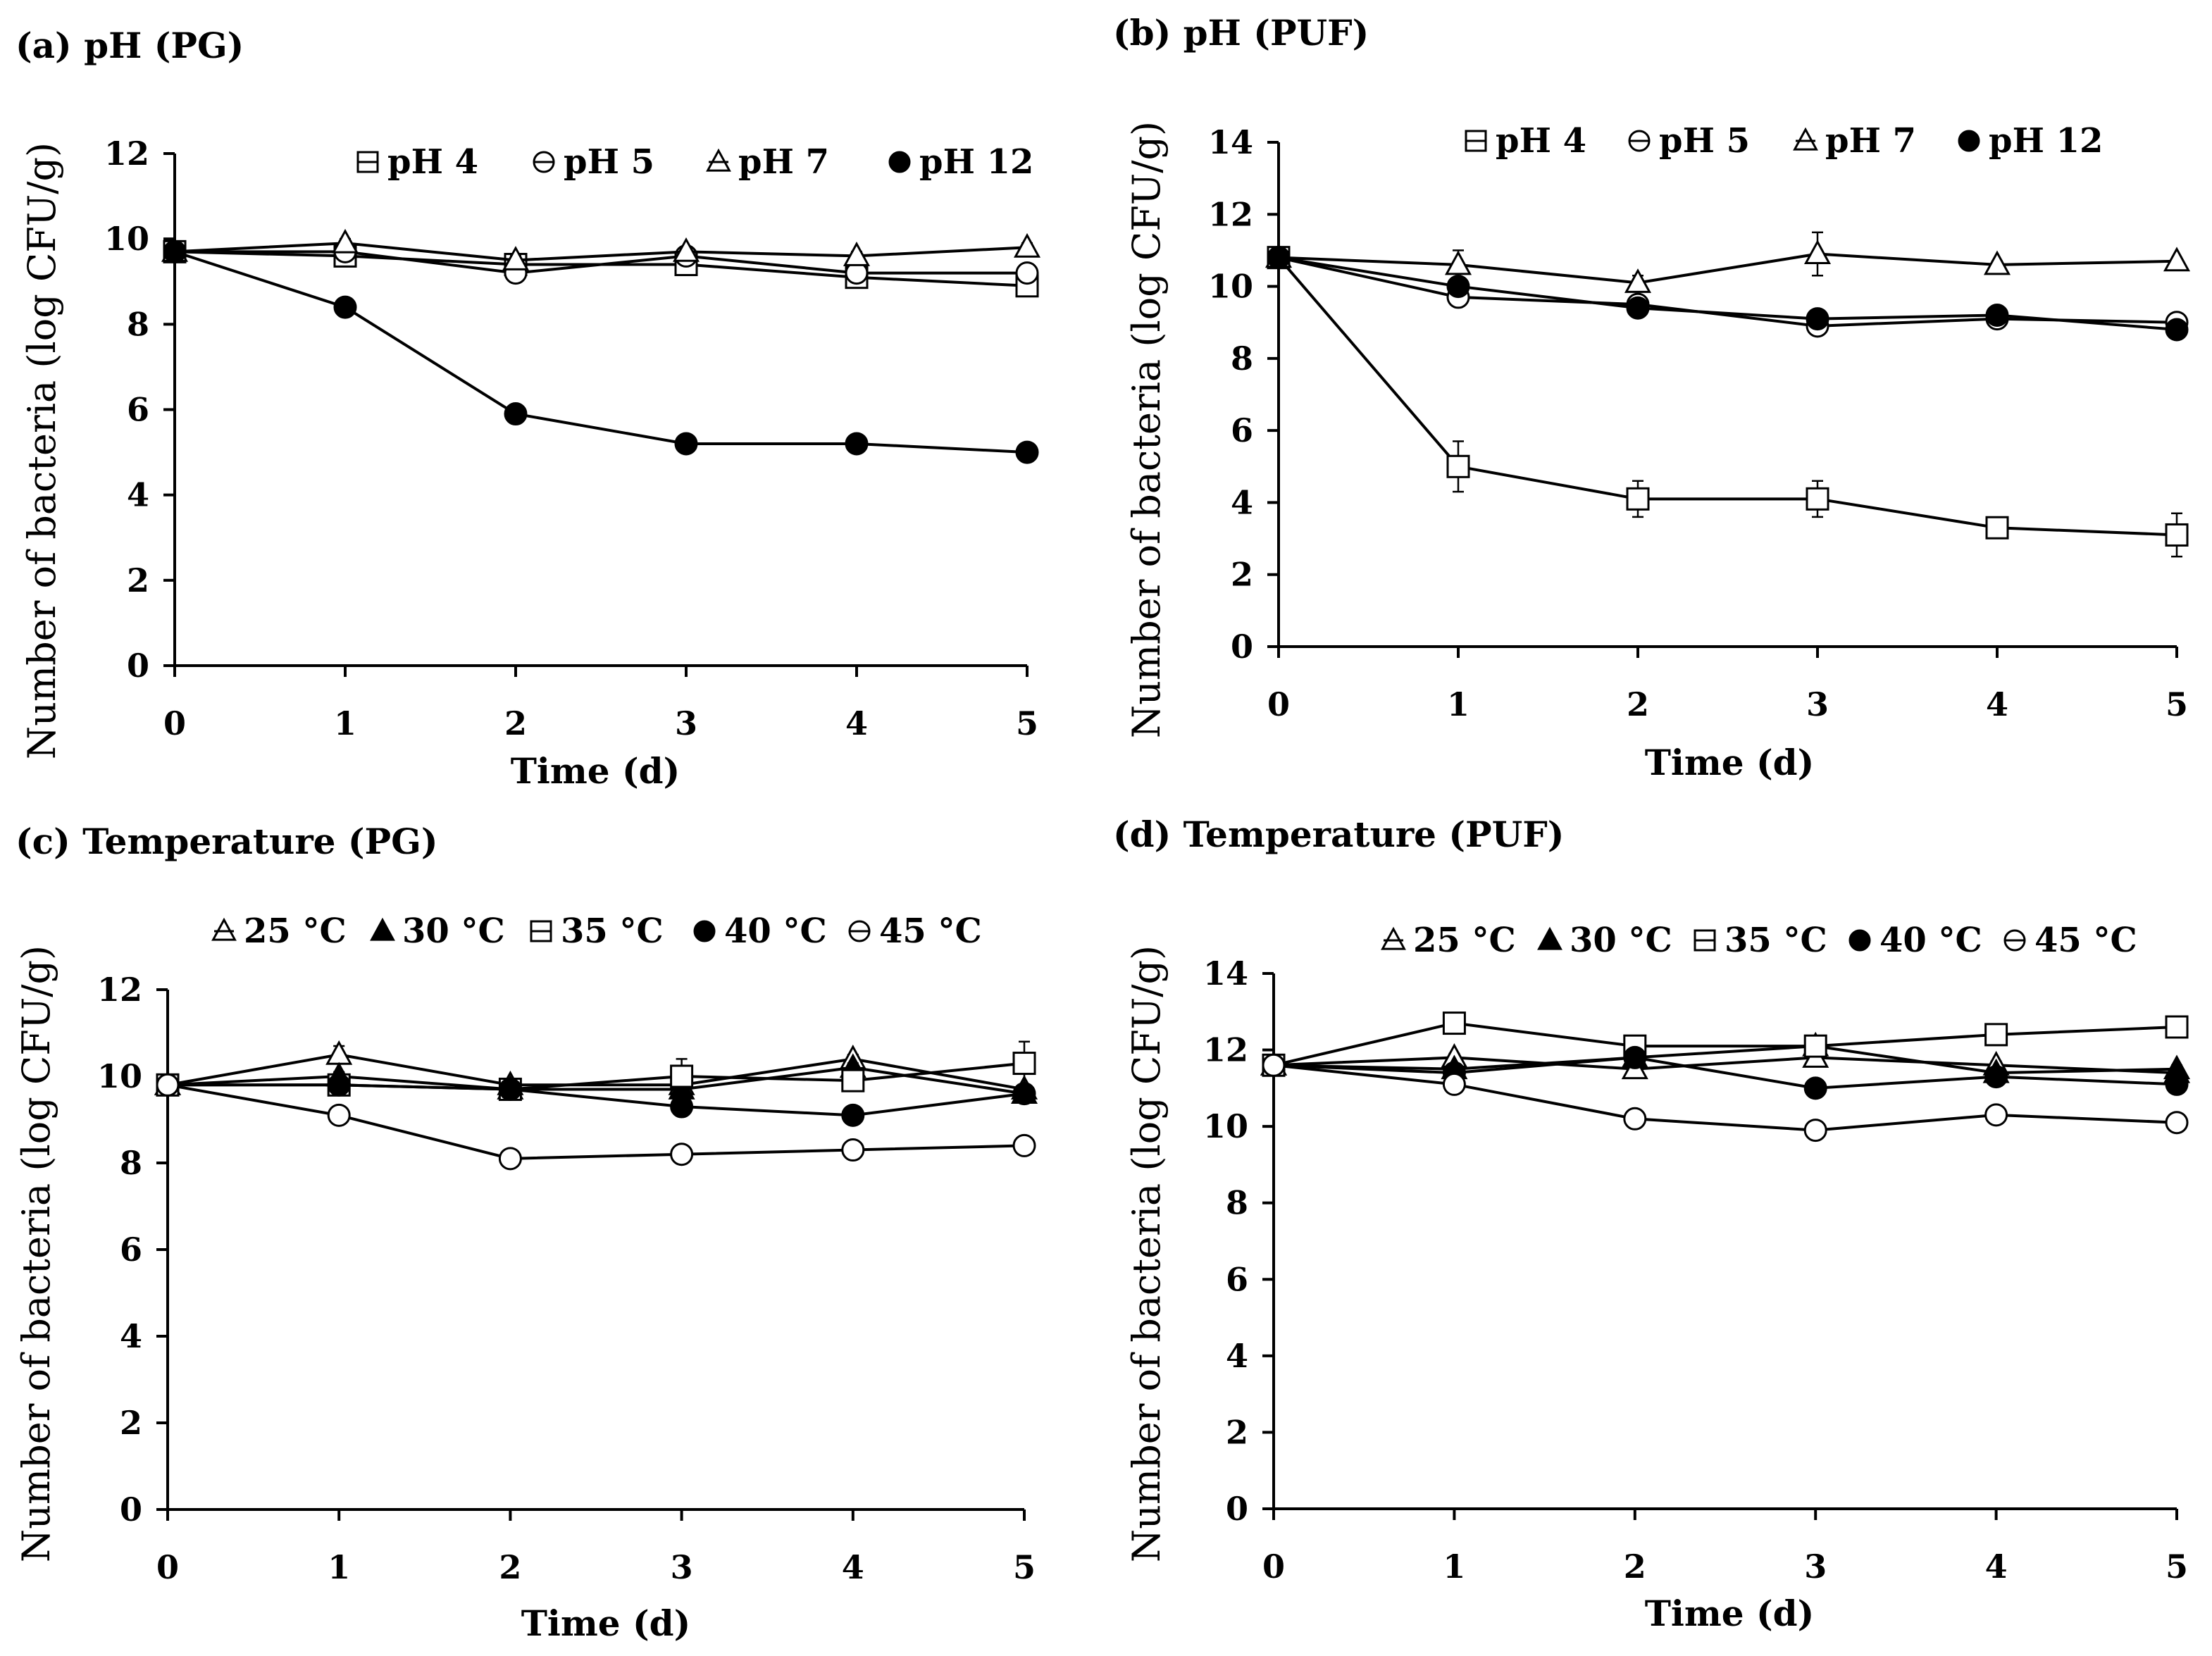 This screenshot has height=1656, width=2212. Describe the element at coordinates (1241, 33) in the screenshot. I see `panel-b-title: (b) pH (PUF)` at that location.